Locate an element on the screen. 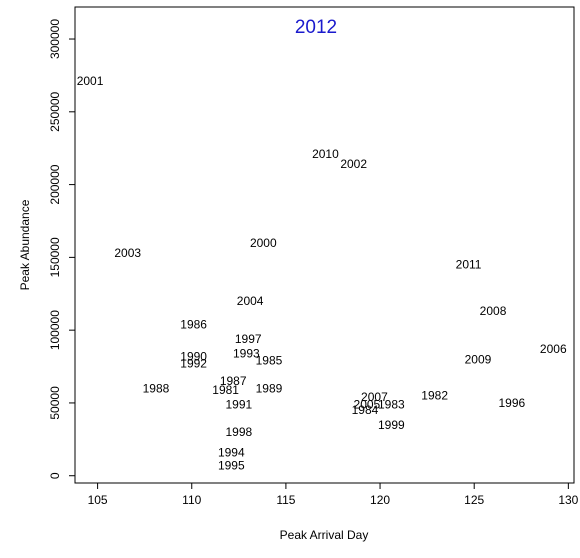  point-label-1984: 1984 is located at coordinates (365, 410).